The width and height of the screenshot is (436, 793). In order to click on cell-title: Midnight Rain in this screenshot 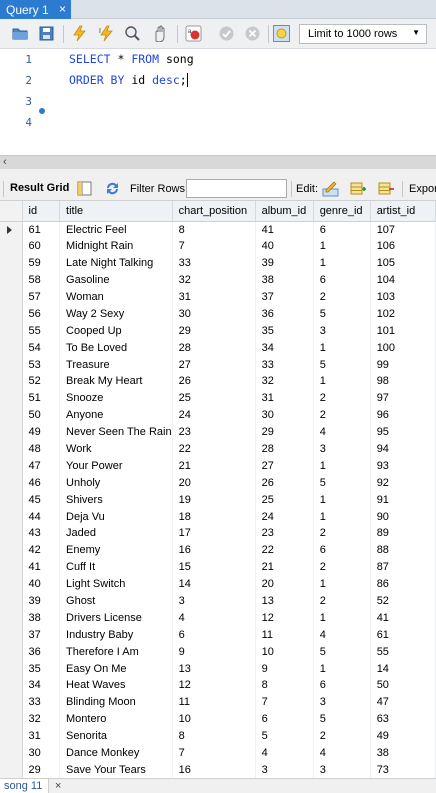, I will do `click(116, 246)`.